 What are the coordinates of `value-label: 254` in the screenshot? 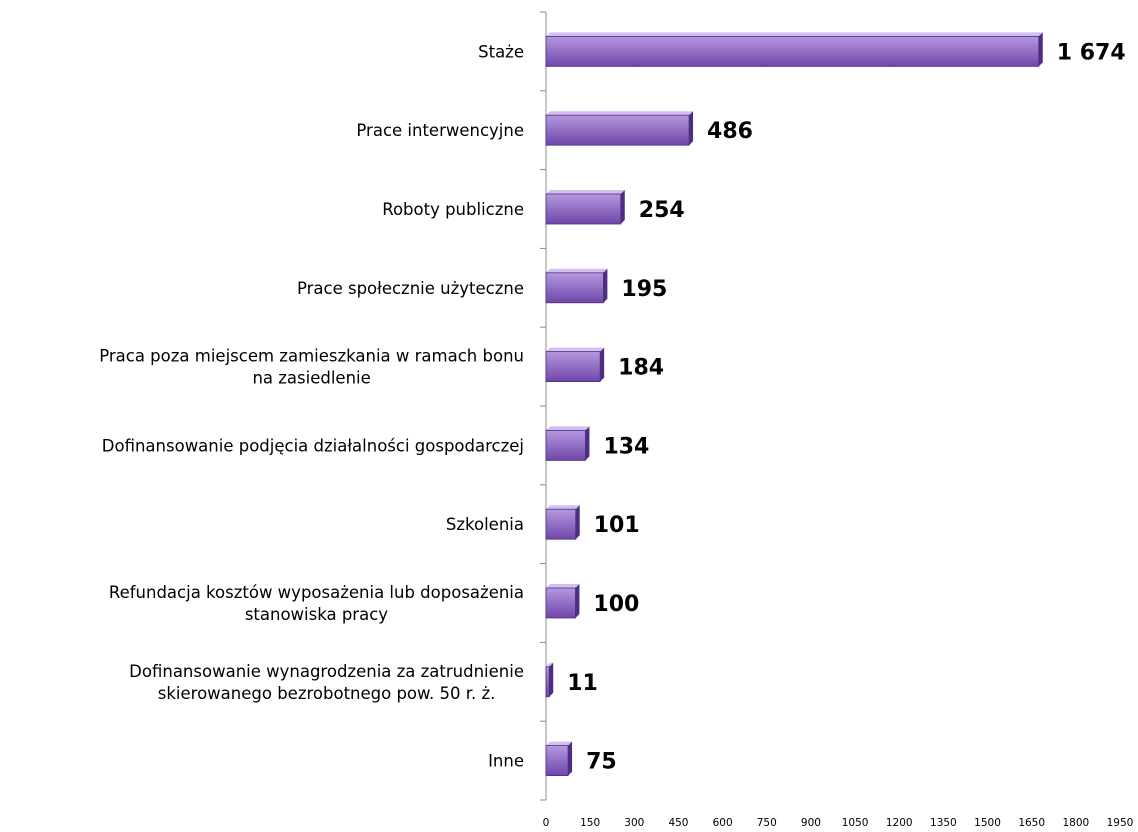 It's located at (662, 210).